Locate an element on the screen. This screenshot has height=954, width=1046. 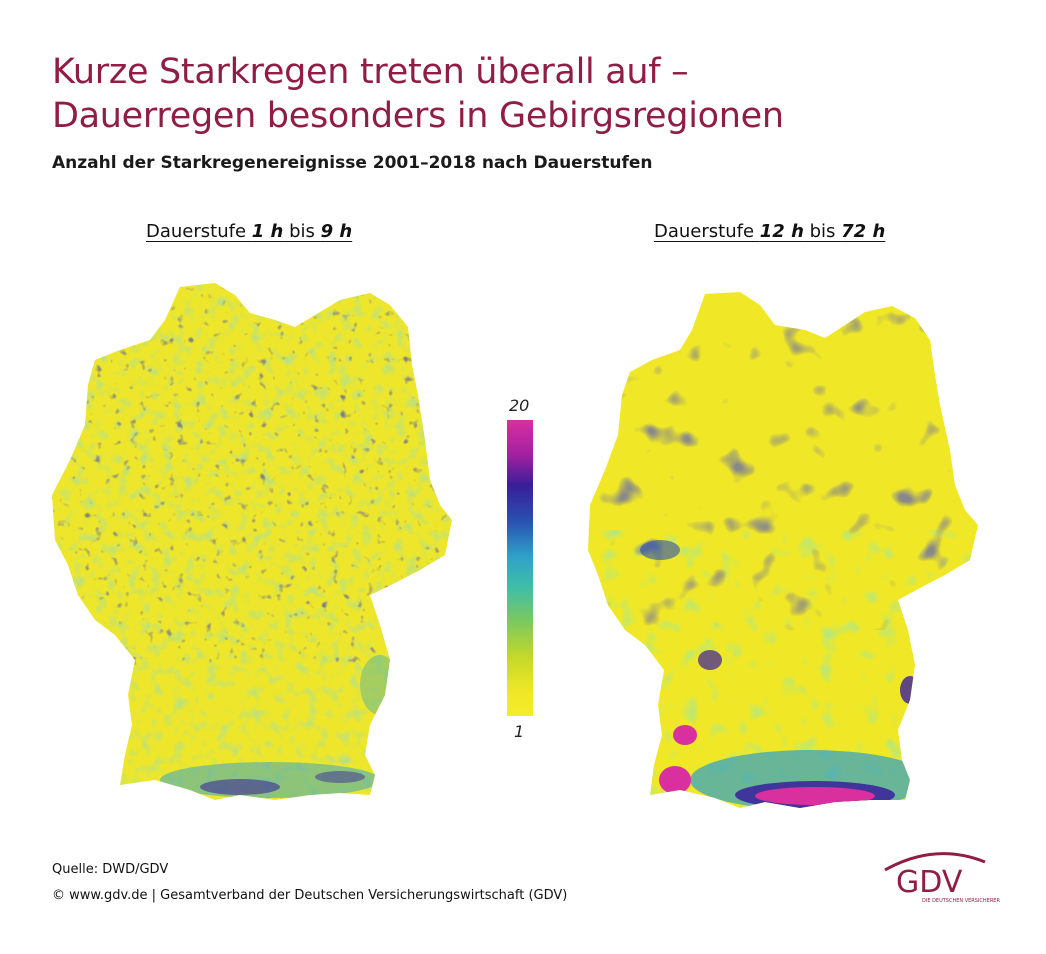
map-title-long-duration: Dauerstufe 12 h bis 72 h is located at coordinates (770, 231).